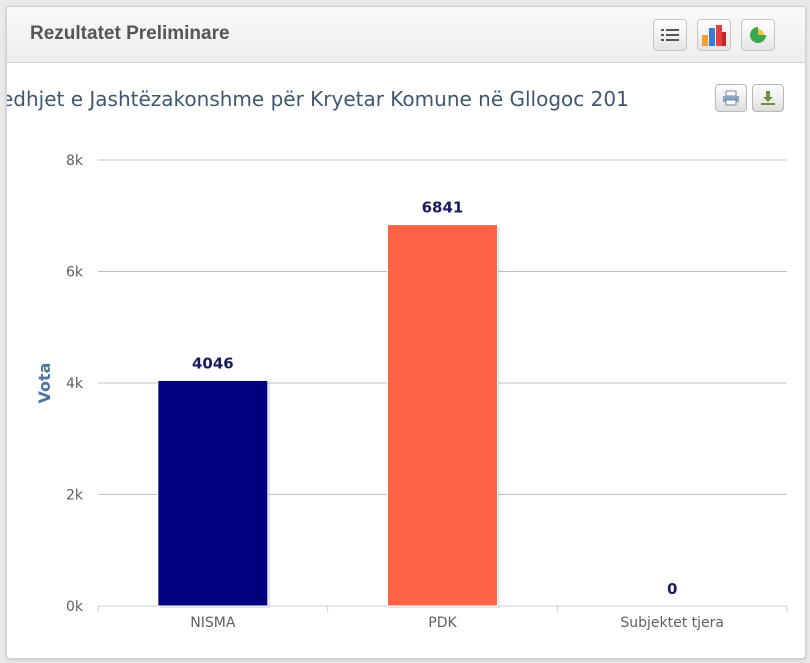  I want to click on bar-chart-view-button, so click(714, 35).